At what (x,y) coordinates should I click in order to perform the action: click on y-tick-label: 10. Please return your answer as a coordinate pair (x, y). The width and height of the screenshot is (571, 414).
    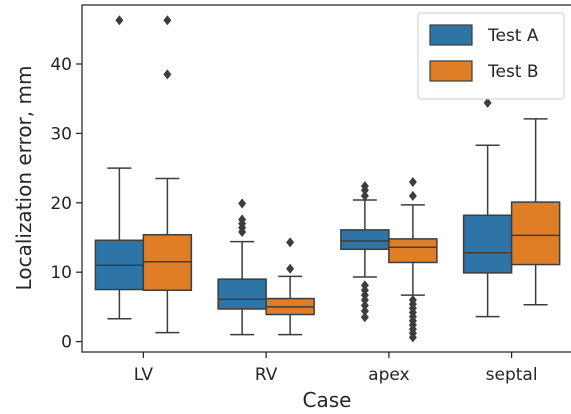
    Looking at the image, I should click on (61, 273).